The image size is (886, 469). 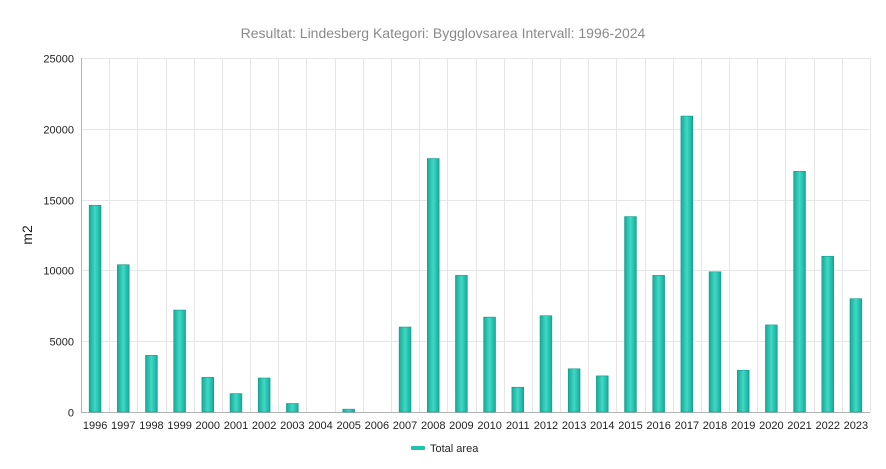 What do you see at coordinates (574, 426) in the screenshot?
I see `x-tick-label: 2013` at bounding box center [574, 426].